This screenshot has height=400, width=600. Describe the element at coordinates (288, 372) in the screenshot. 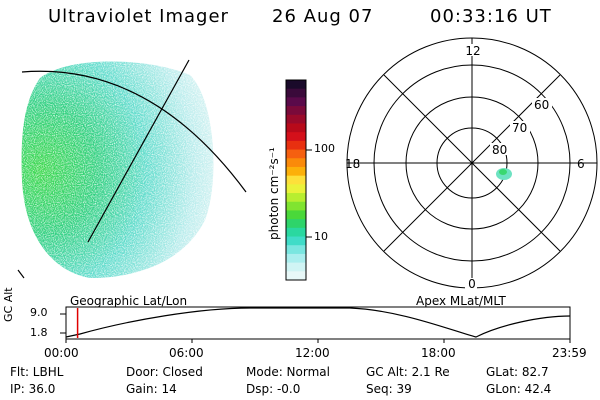

I see `mode-info: Mode: Normal` at that location.